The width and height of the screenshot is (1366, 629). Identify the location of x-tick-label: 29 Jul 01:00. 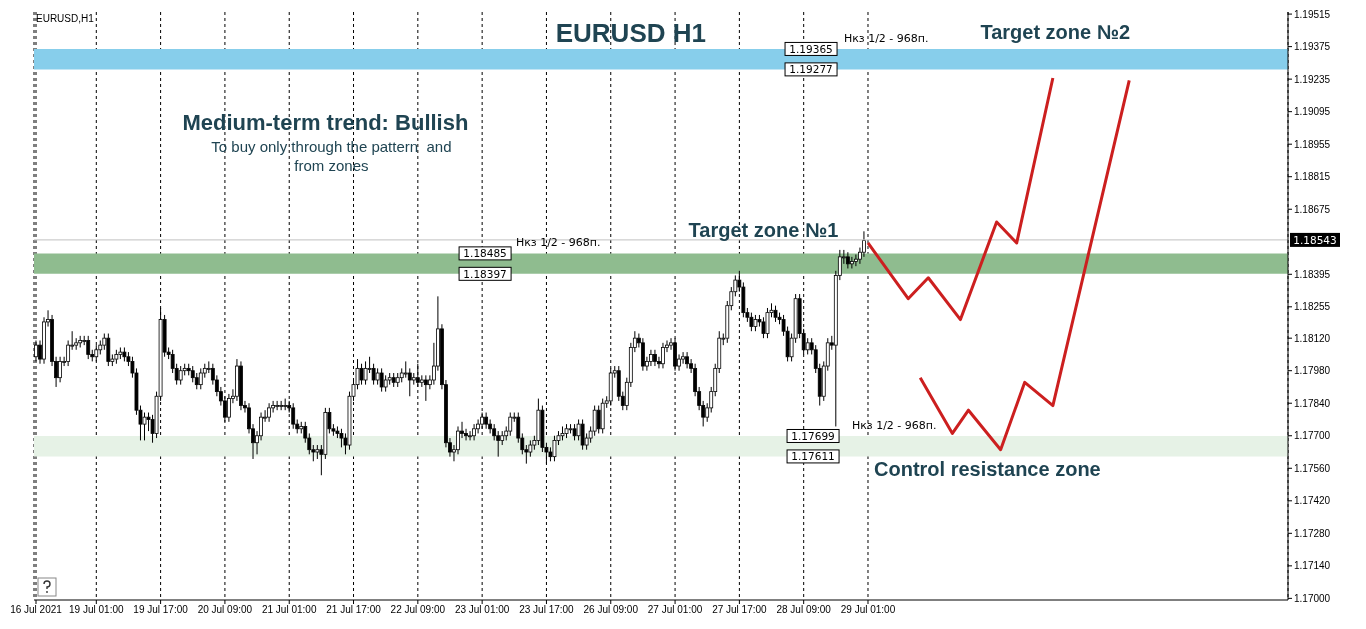
(868, 610).